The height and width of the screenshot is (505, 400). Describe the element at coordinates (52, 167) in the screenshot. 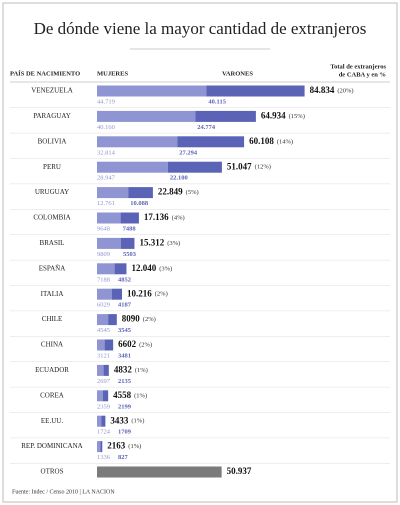

I see `category-label: PERU` at that location.